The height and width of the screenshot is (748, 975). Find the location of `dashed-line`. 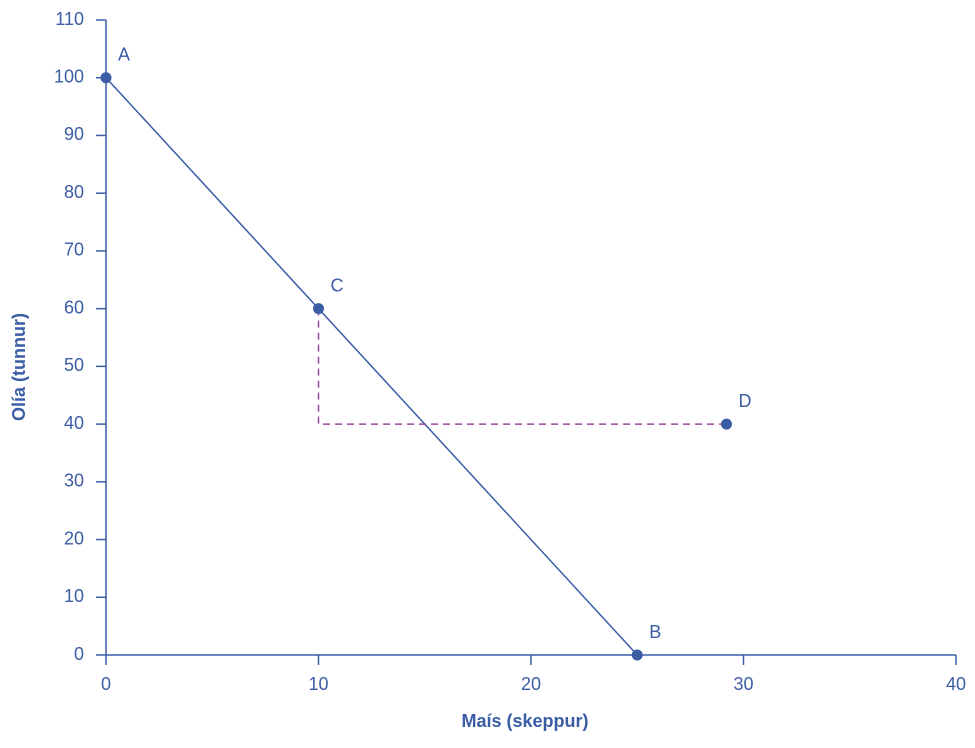

dashed-line is located at coordinates (522, 366).